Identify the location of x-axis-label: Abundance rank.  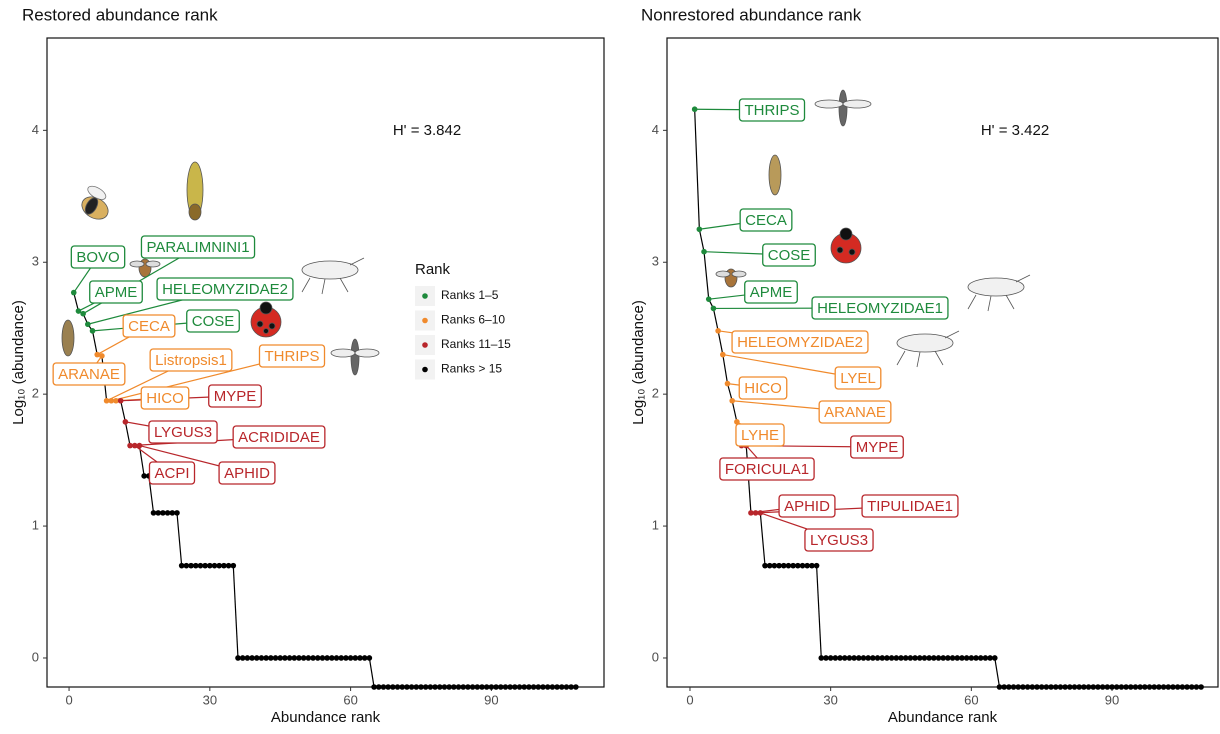
(326, 717).